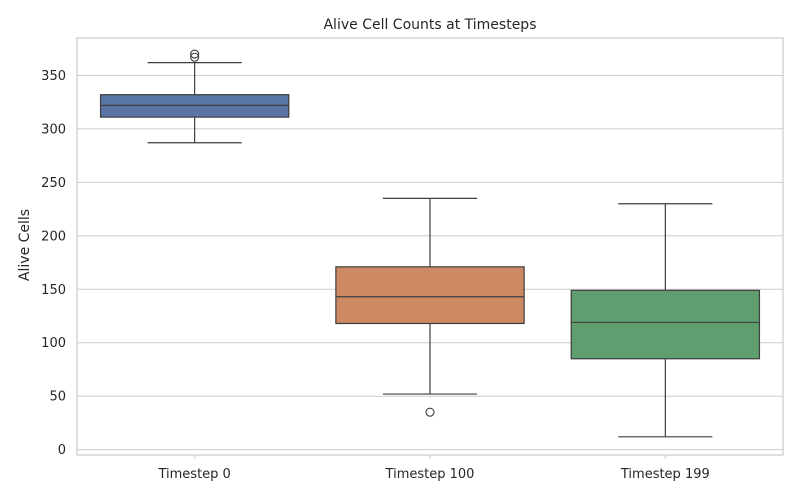  What do you see at coordinates (53, 290) in the screenshot?
I see `y-tick-label: 150` at bounding box center [53, 290].